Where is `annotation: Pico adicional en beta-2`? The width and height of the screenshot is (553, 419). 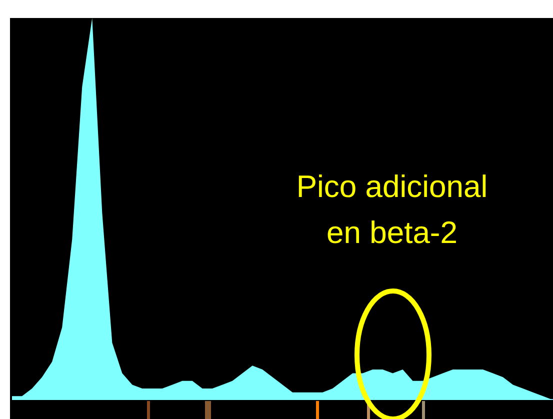
annotation: Pico adicional en beta-2 is located at coordinates (392, 209).